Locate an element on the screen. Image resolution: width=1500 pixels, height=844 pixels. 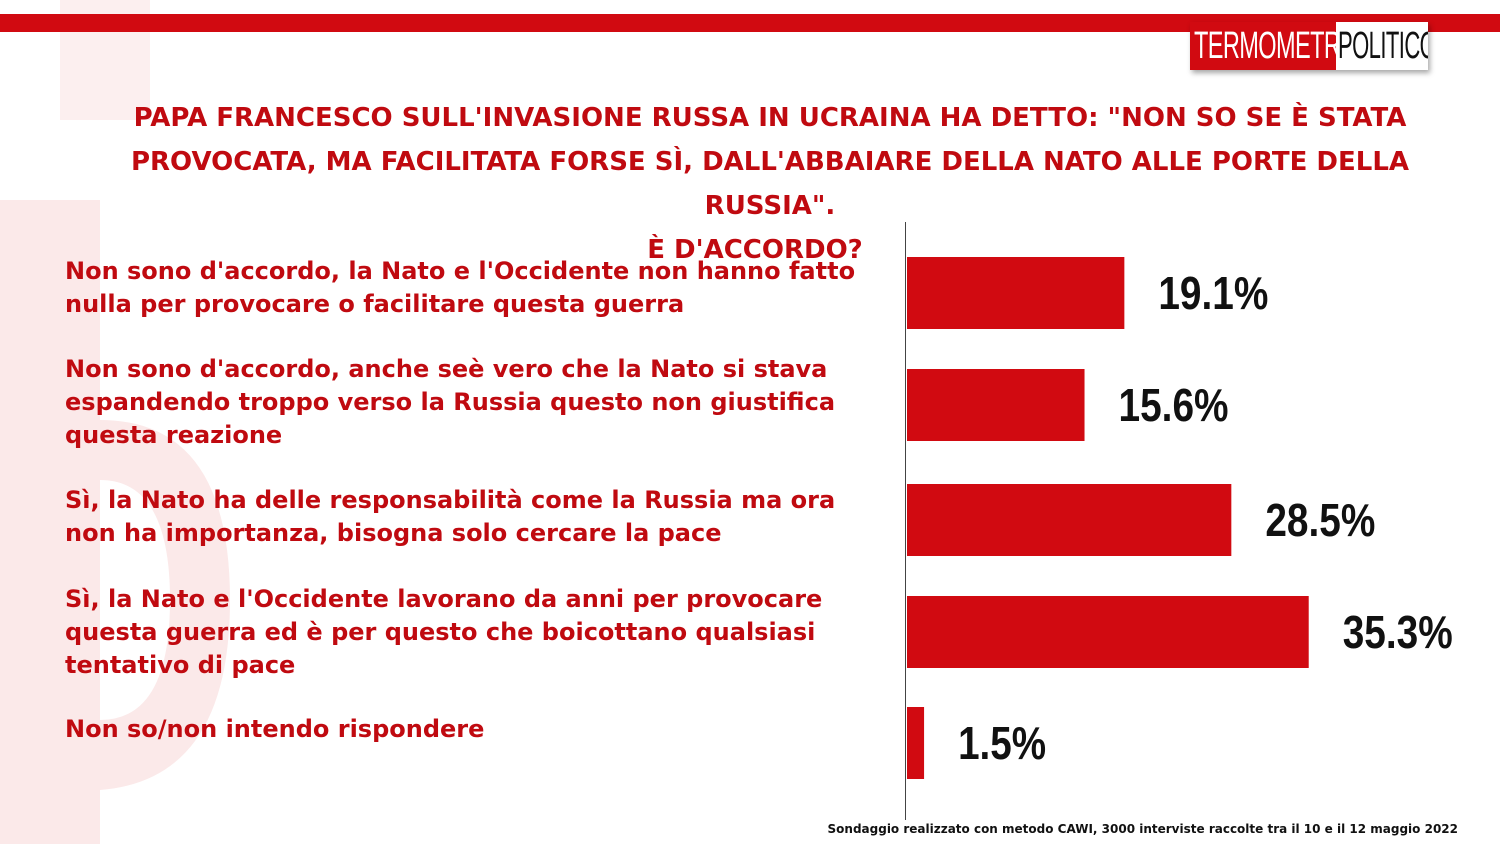
value-label-5: 1.5% is located at coordinates (1002, 743).